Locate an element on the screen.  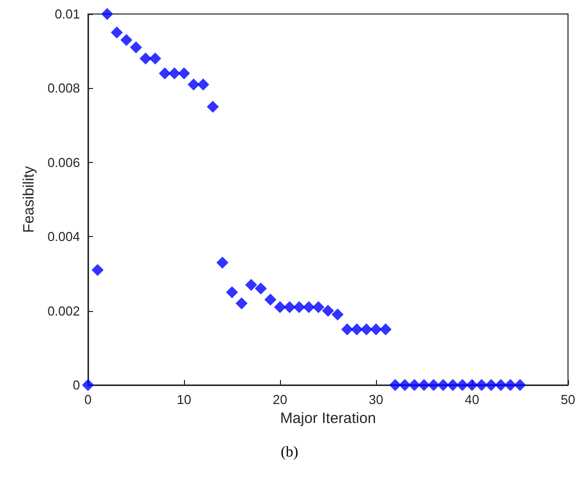
x-tick-label: 20 is located at coordinates (280, 399).